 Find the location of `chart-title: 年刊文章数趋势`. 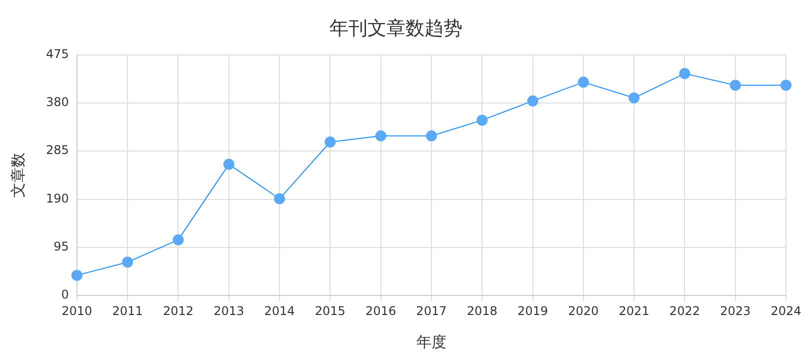

chart-title: 年刊文章数趋势 is located at coordinates (396, 28).